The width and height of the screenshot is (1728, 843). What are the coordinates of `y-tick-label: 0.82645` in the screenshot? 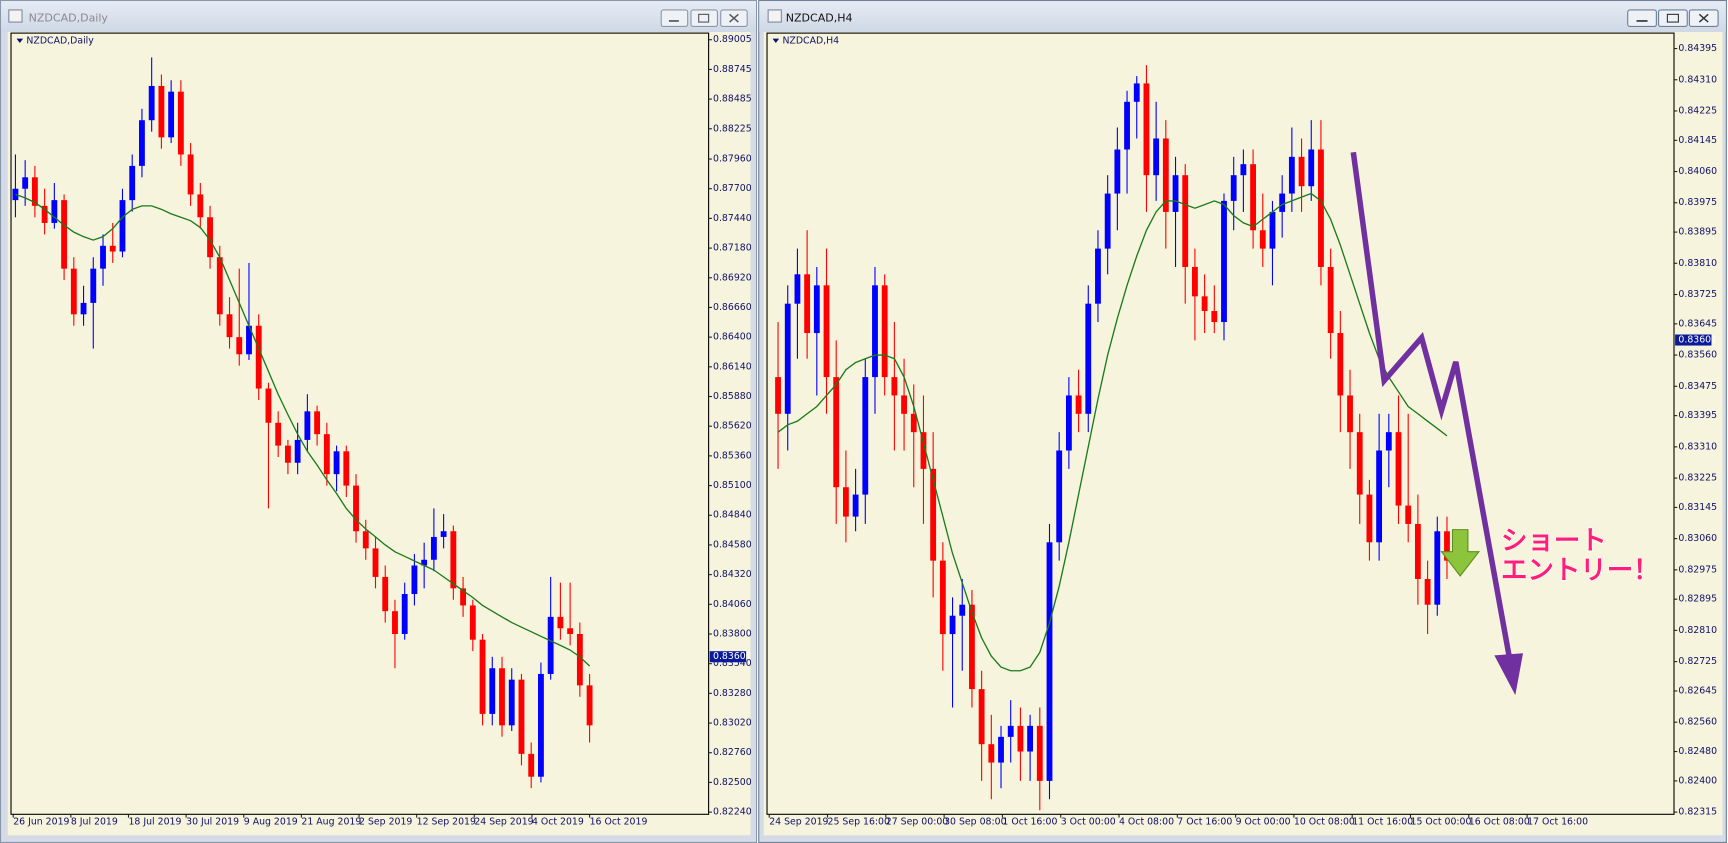 It's located at (1697, 690).